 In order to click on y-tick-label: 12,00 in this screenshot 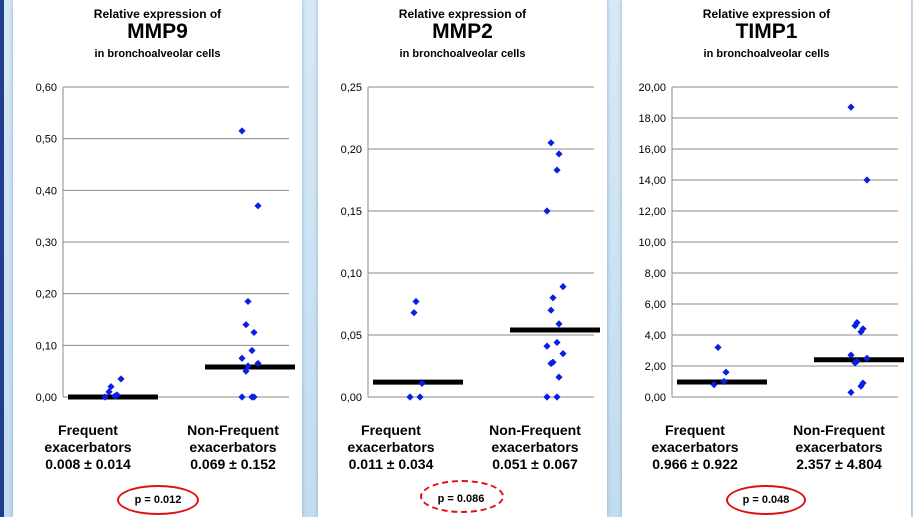, I will do `click(652, 212)`.